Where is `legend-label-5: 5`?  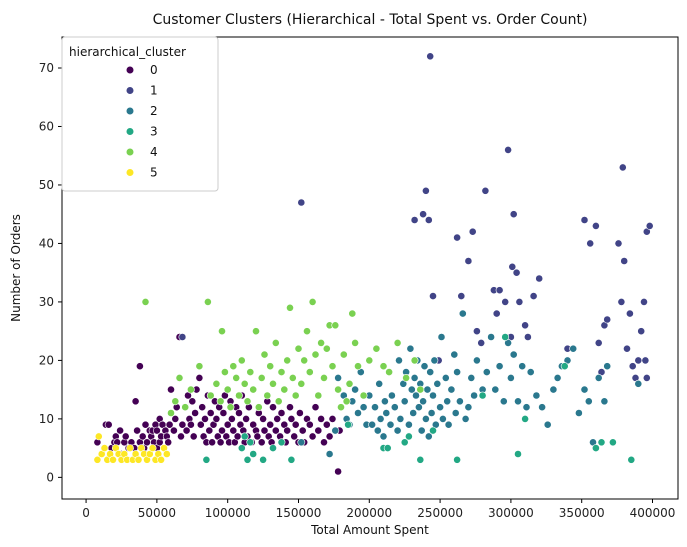
legend-label-5: 5 is located at coordinates (154, 173).